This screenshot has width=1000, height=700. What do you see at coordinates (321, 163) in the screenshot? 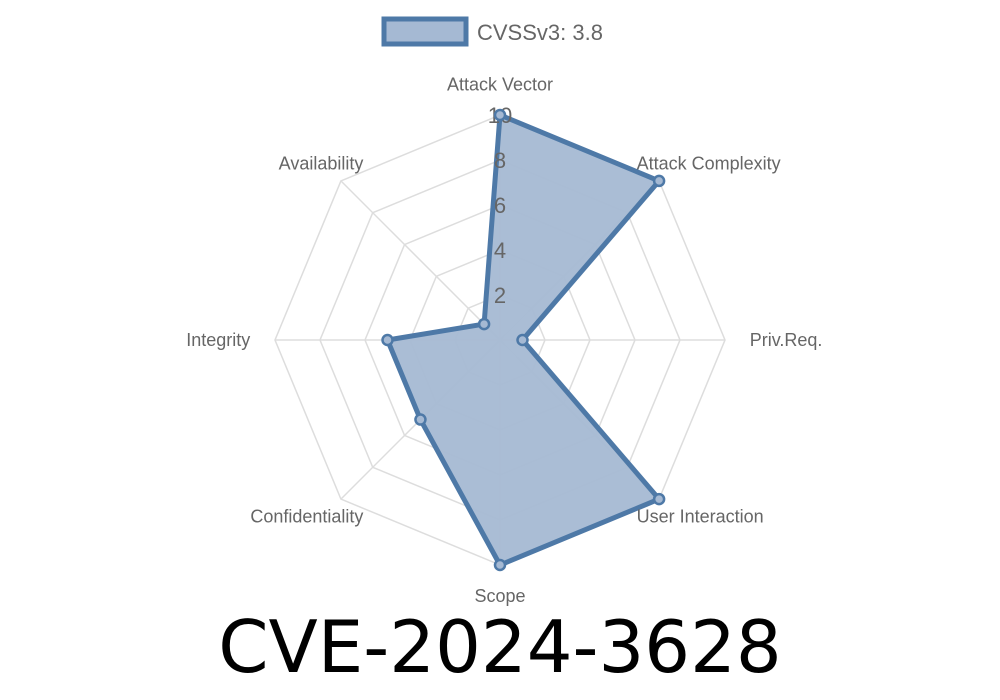
I see `axis-label: Availability` at bounding box center [321, 163].